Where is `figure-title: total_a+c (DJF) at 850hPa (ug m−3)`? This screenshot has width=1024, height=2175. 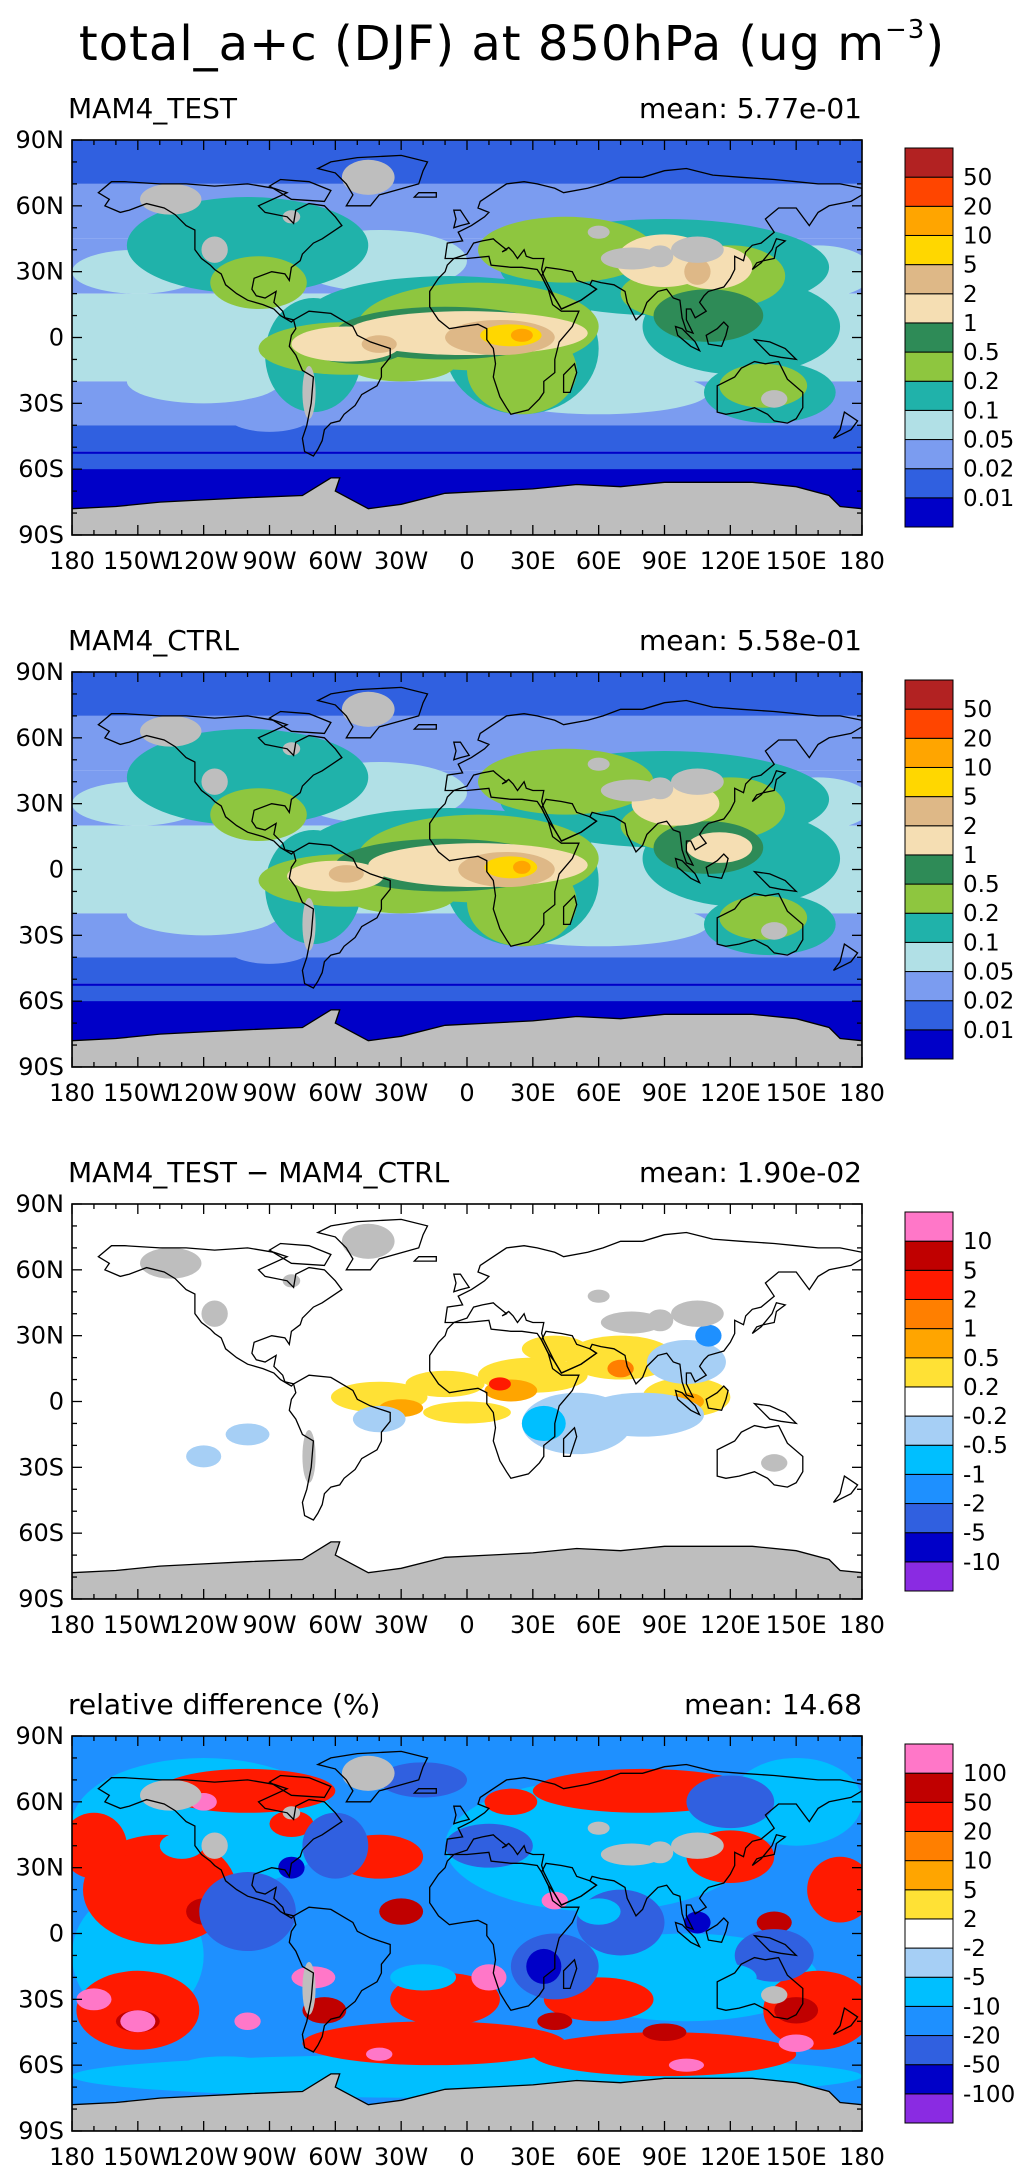
figure-title: total_a+c (DJF) at 850hPa (ug m−3) is located at coordinates (512, 37).